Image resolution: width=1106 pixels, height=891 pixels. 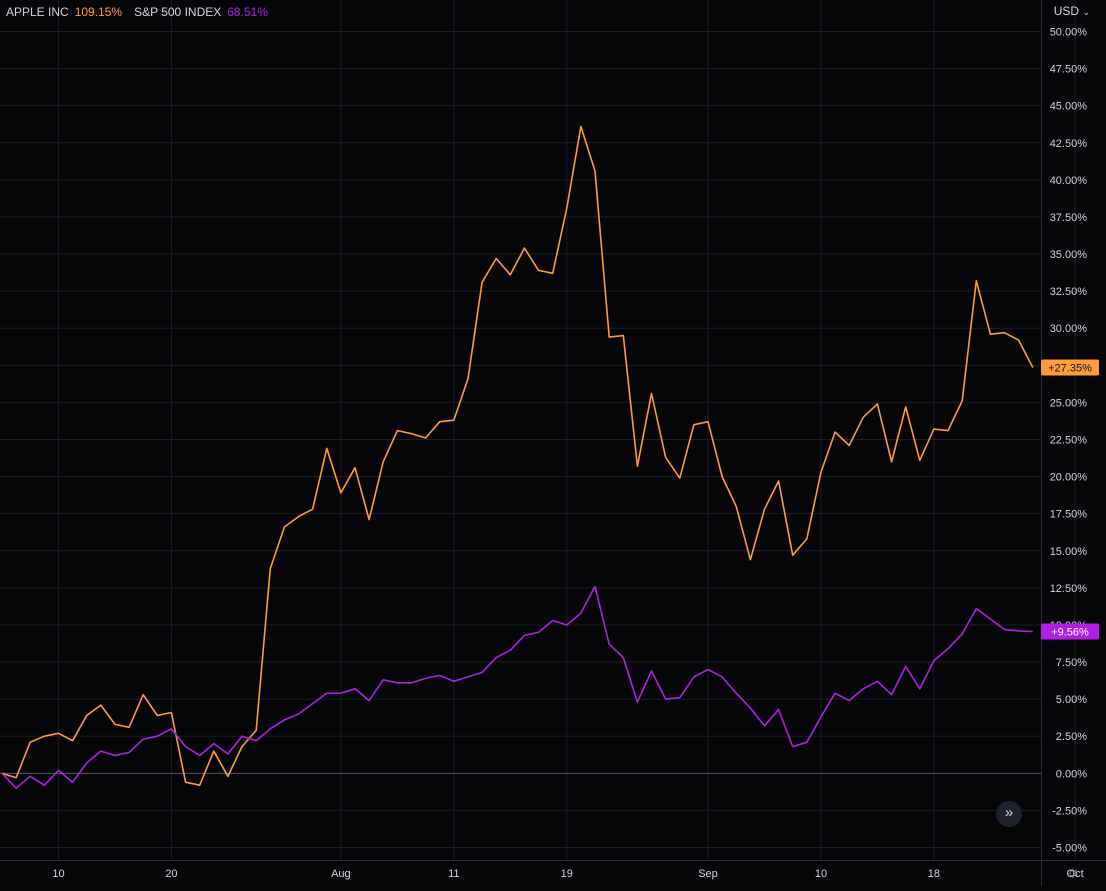 What do you see at coordinates (1069, 181) in the screenshot?
I see `y-tick-label: 40.00%` at bounding box center [1069, 181].